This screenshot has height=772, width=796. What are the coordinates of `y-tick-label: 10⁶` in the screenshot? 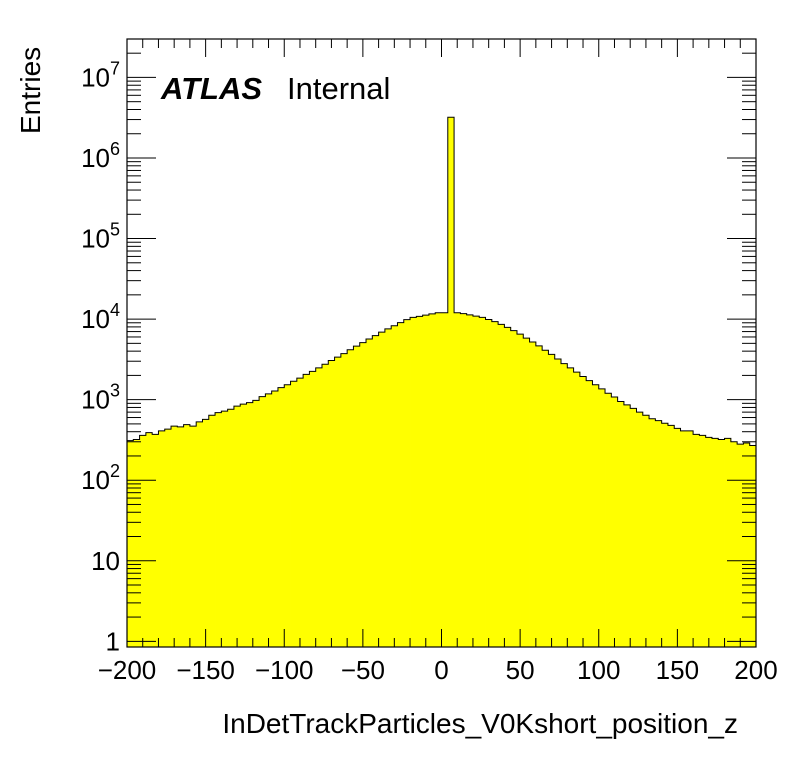 It's located at (100, 156).